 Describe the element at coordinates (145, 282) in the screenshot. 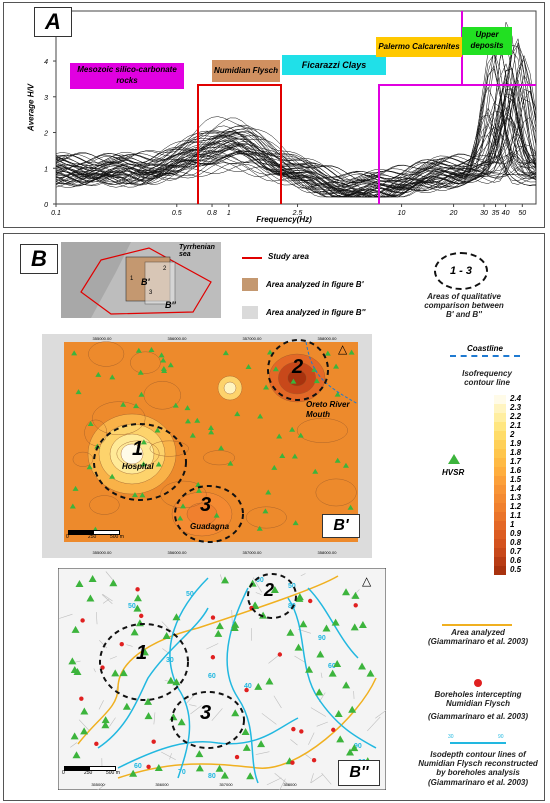

I see `inset-b1-label: B'` at that location.